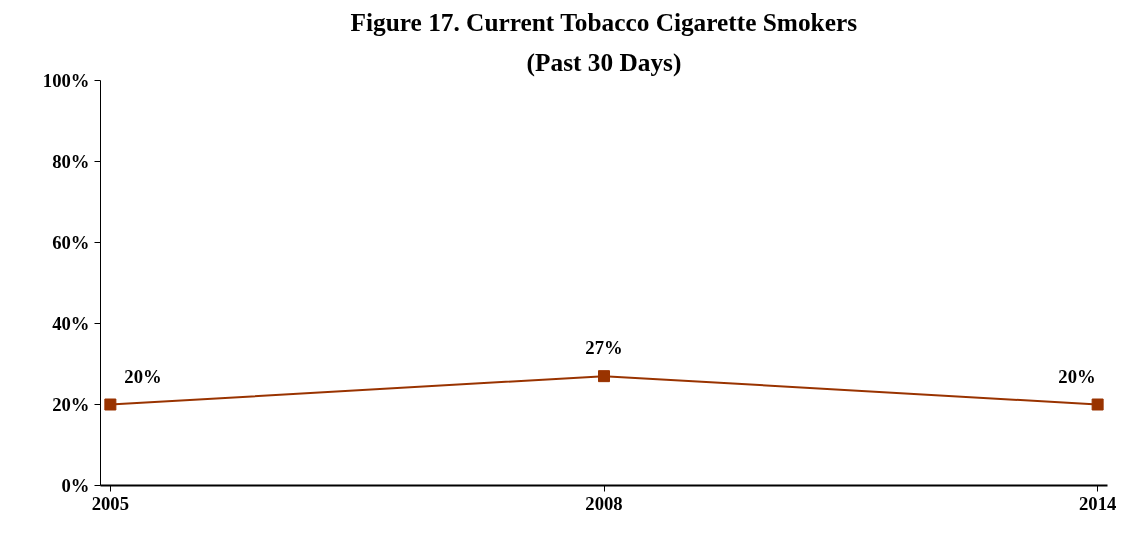  I want to click on y-tick-label: 100%, so click(66, 80).